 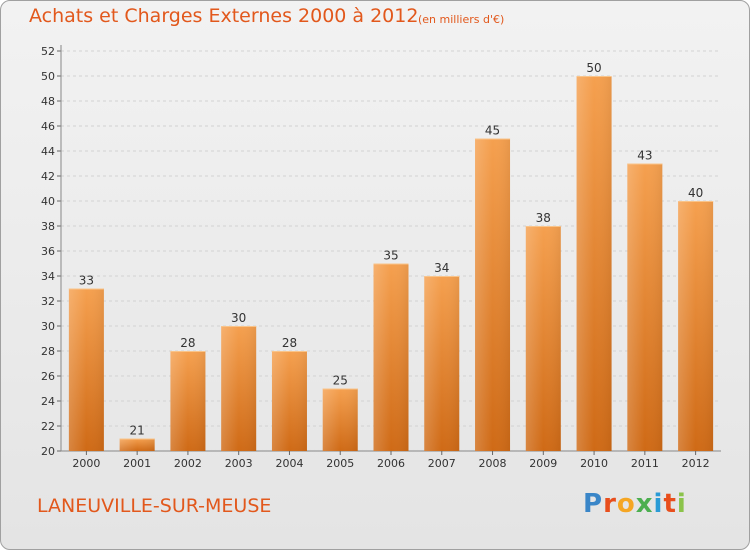 What do you see at coordinates (390, 256) in the screenshot?
I see `data-label: 35` at bounding box center [390, 256].